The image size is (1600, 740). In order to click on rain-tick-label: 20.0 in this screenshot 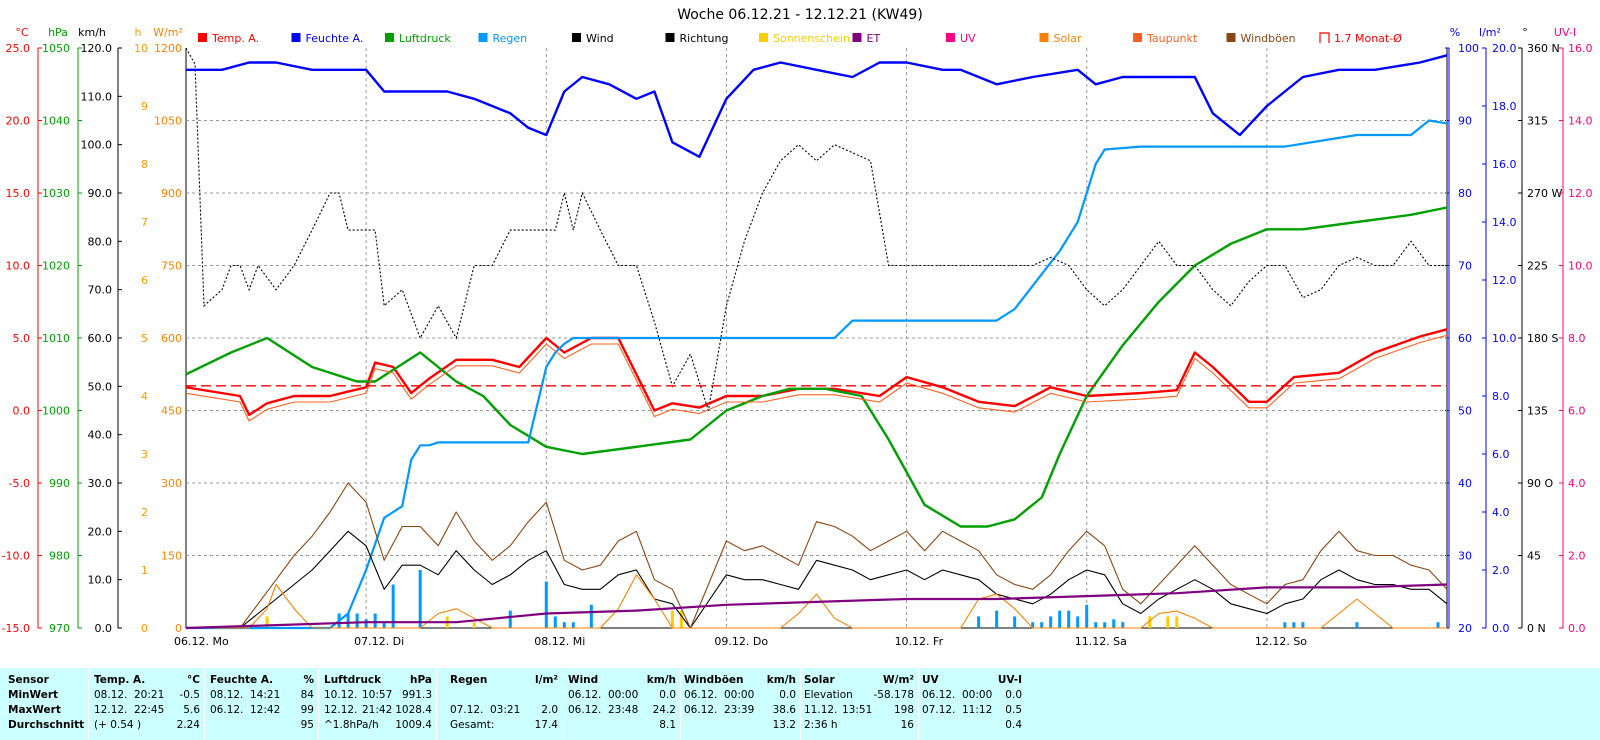, I will do `click(1504, 48)`.